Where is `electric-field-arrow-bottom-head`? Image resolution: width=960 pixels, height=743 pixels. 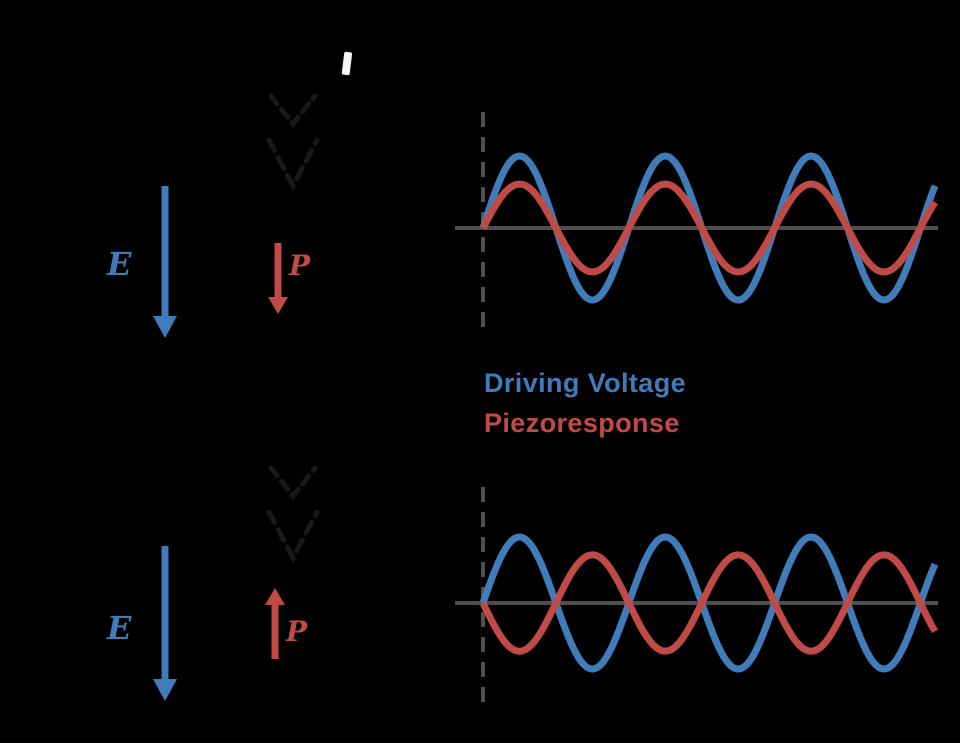 electric-field-arrow-bottom-head is located at coordinates (165, 690).